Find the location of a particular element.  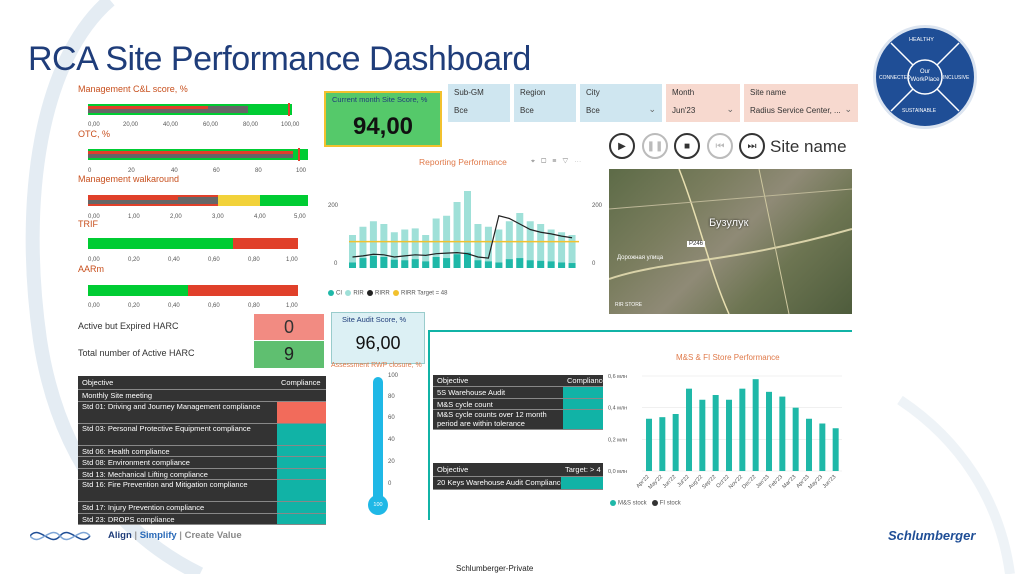

reporting-plot is located at coordinates (464, 229).